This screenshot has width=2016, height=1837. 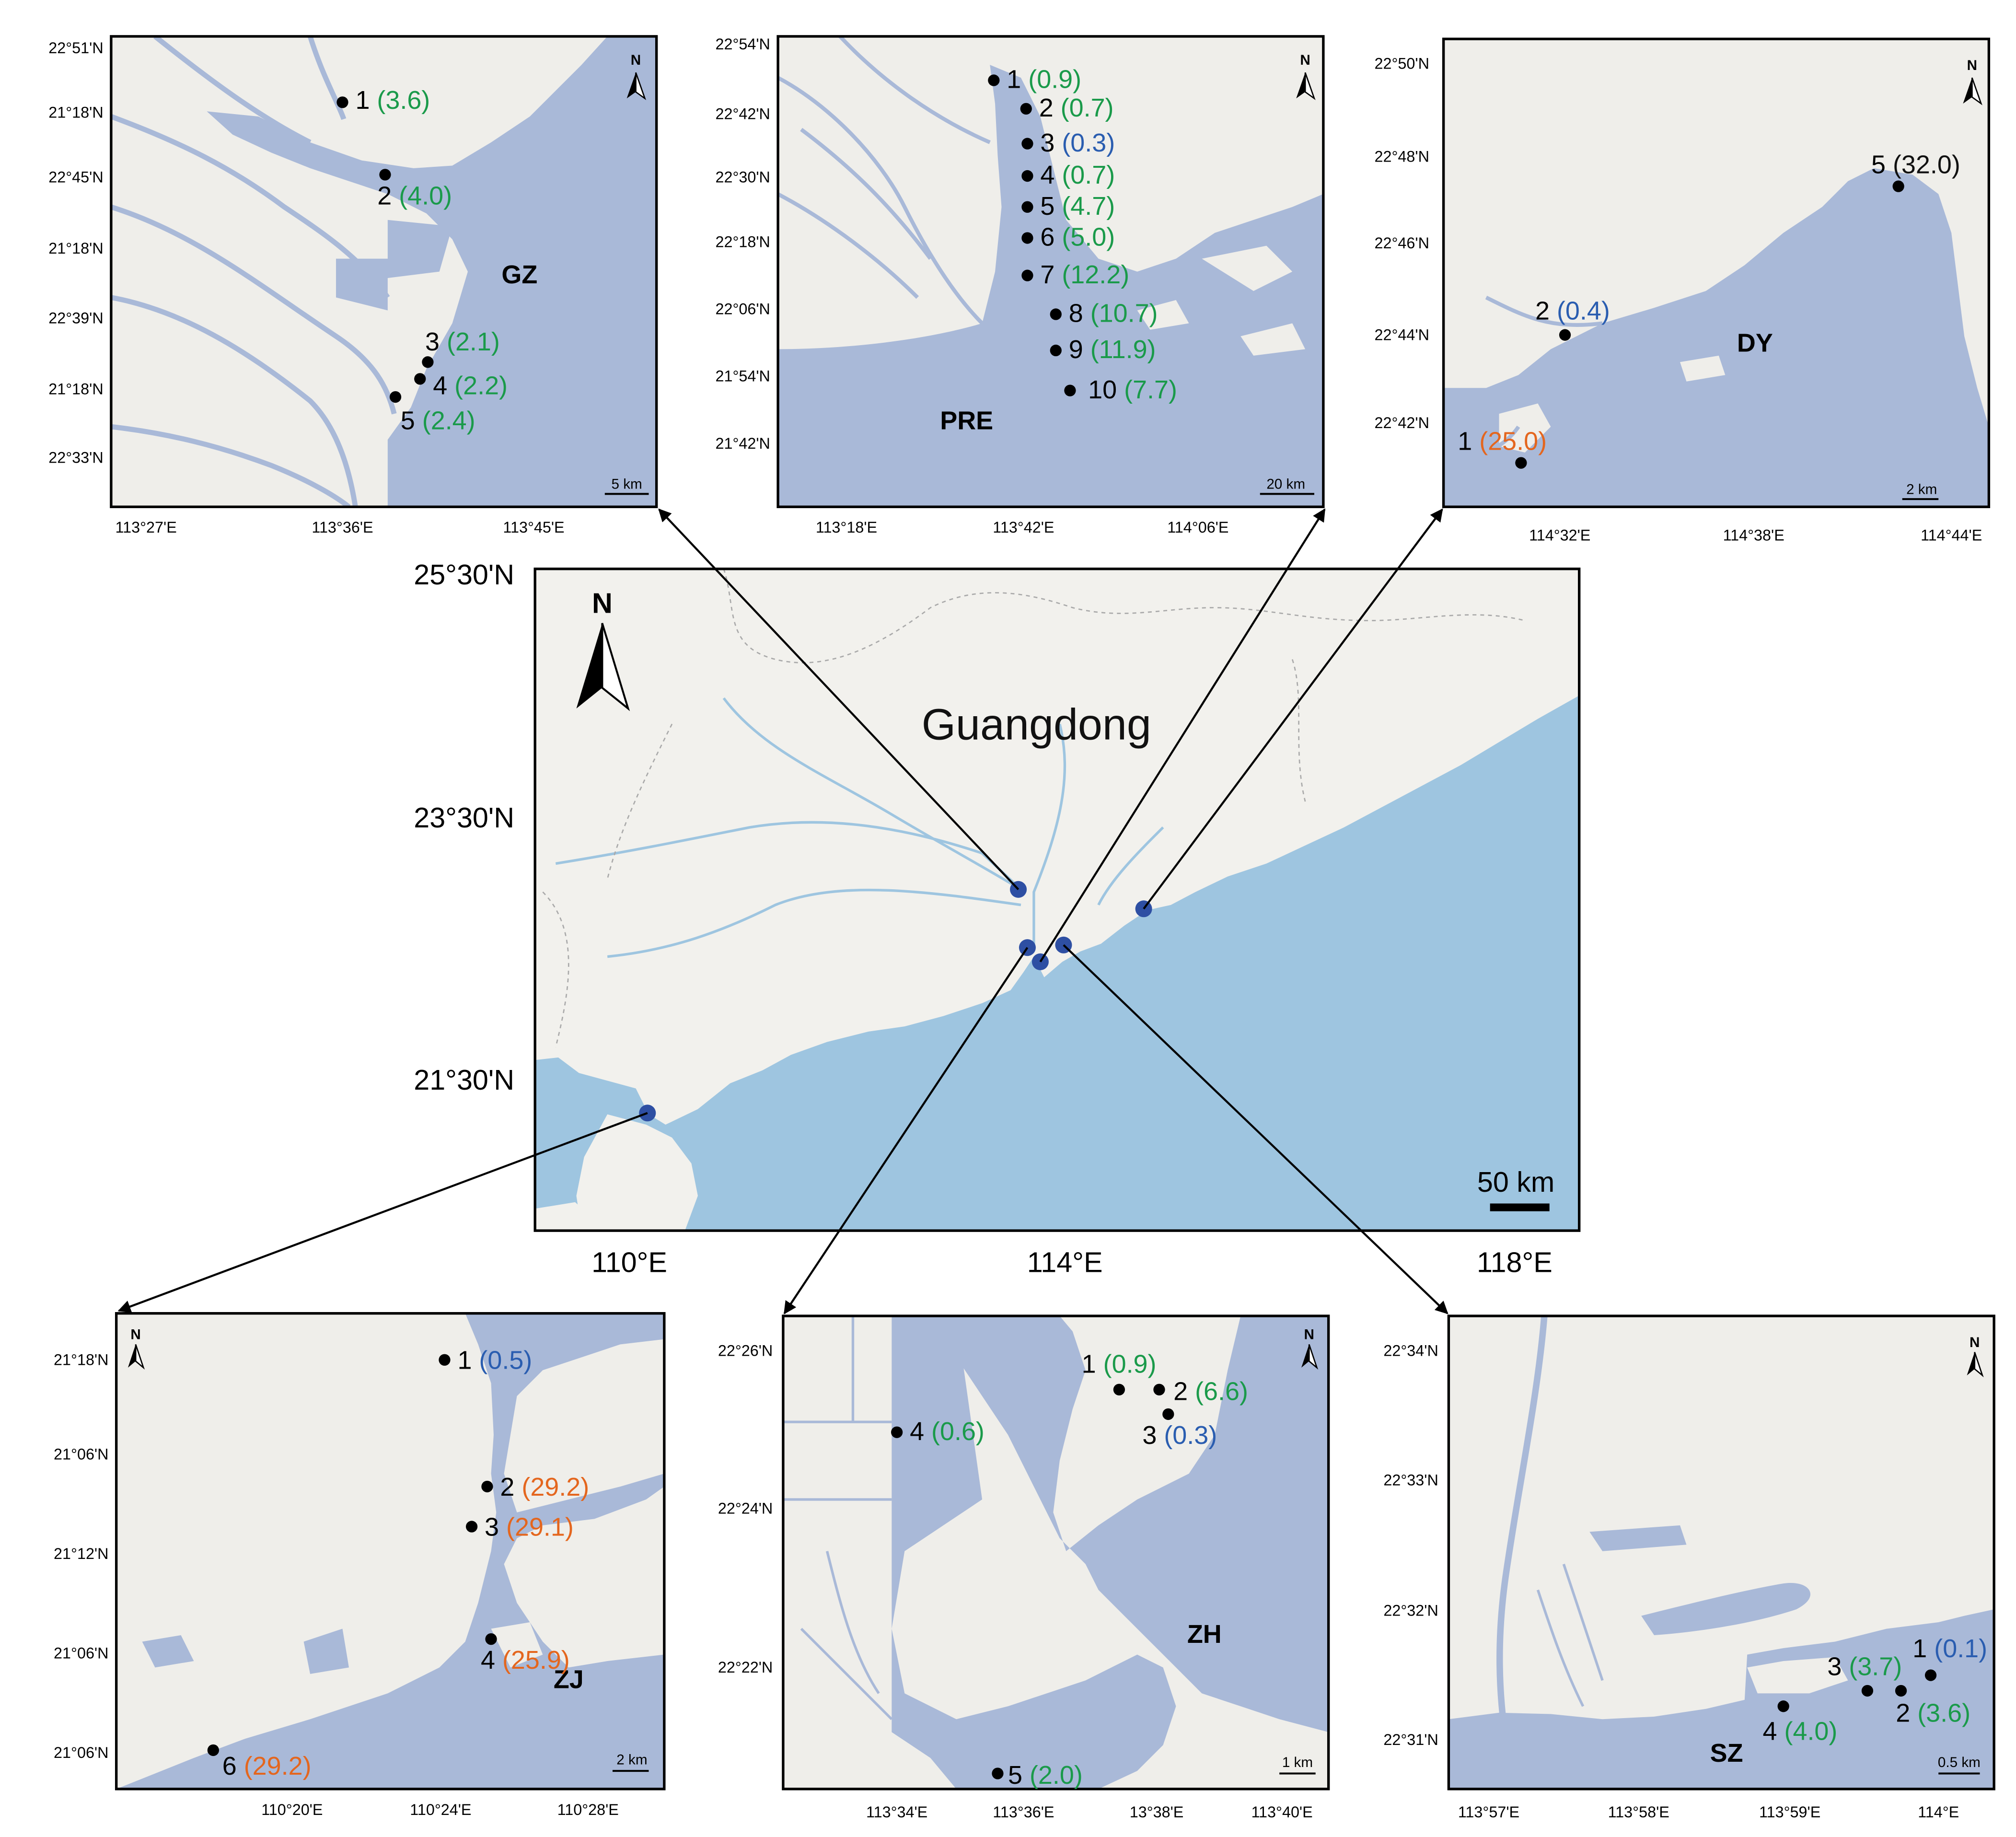 What do you see at coordinates (1938, 1812) in the screenshot?
I see `svg-text: 114°E` at bounding box center [1938, 1812].